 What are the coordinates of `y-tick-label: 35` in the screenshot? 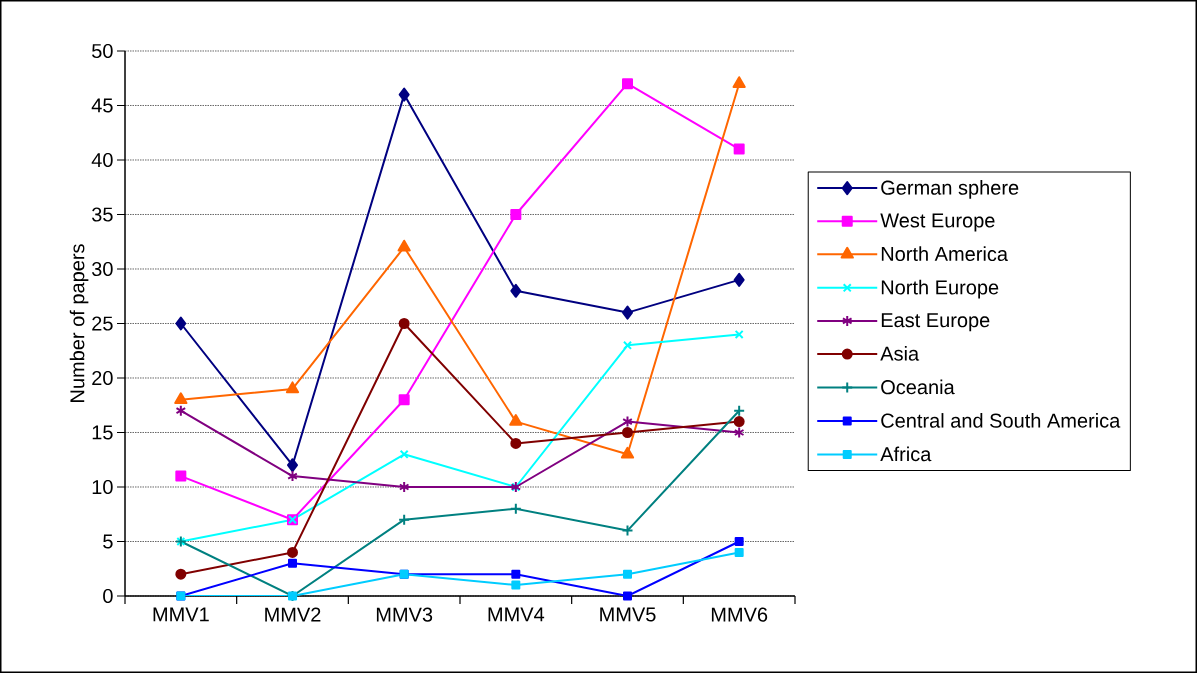 It's located at (102, 214).